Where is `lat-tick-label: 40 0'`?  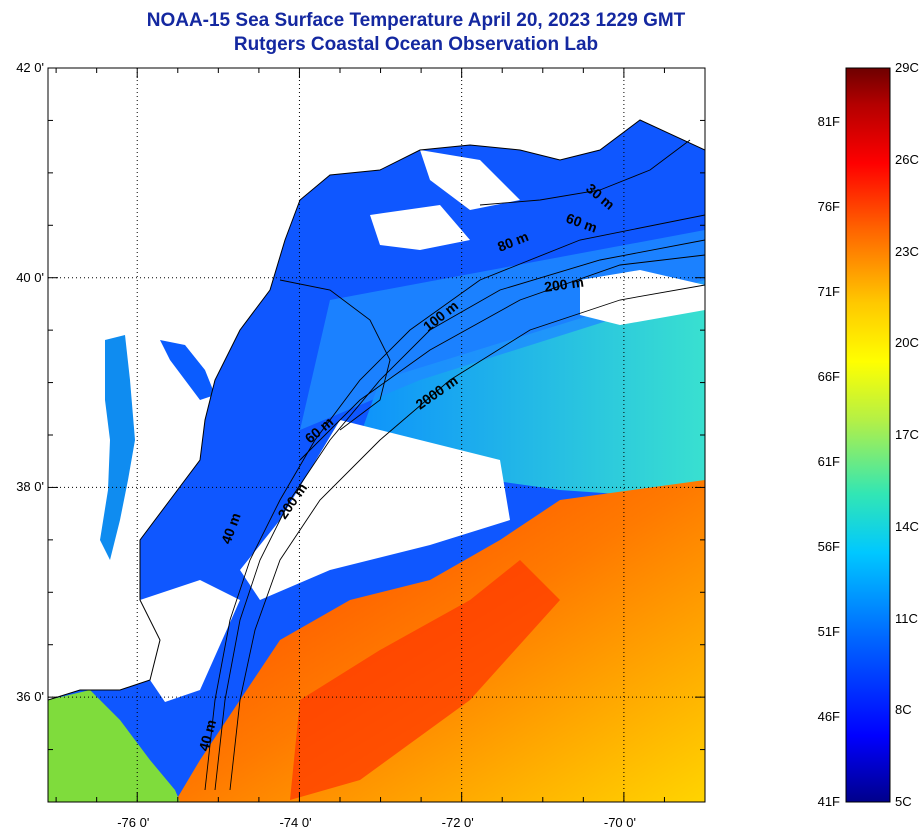
lat-tick-label: 40 0' is located at coordinates (30, 277).